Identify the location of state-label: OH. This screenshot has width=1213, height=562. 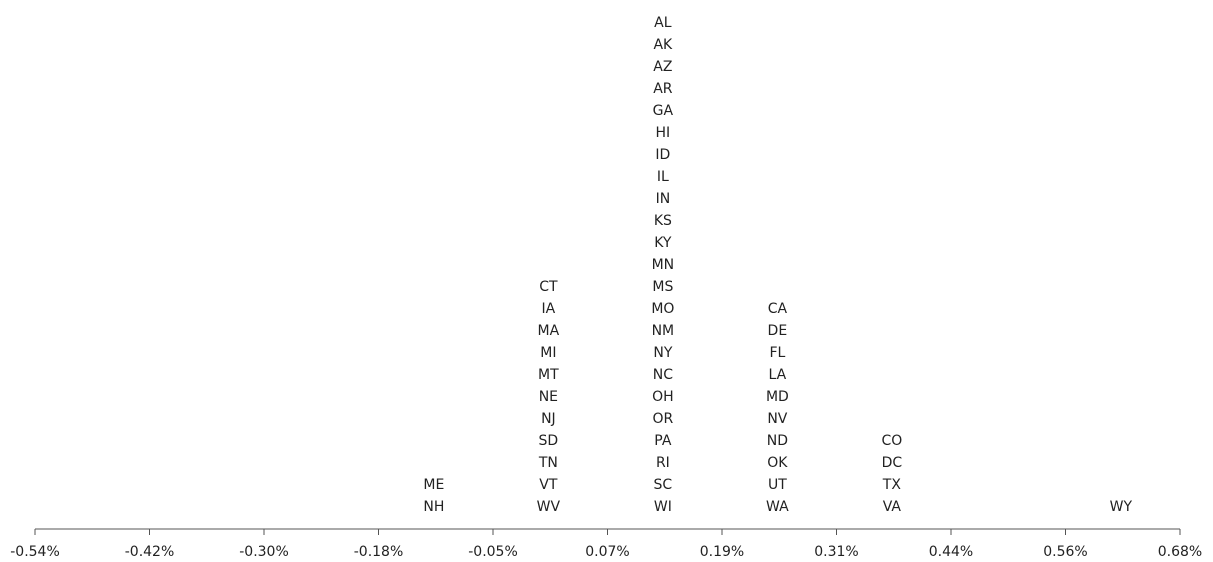
(663, 397).